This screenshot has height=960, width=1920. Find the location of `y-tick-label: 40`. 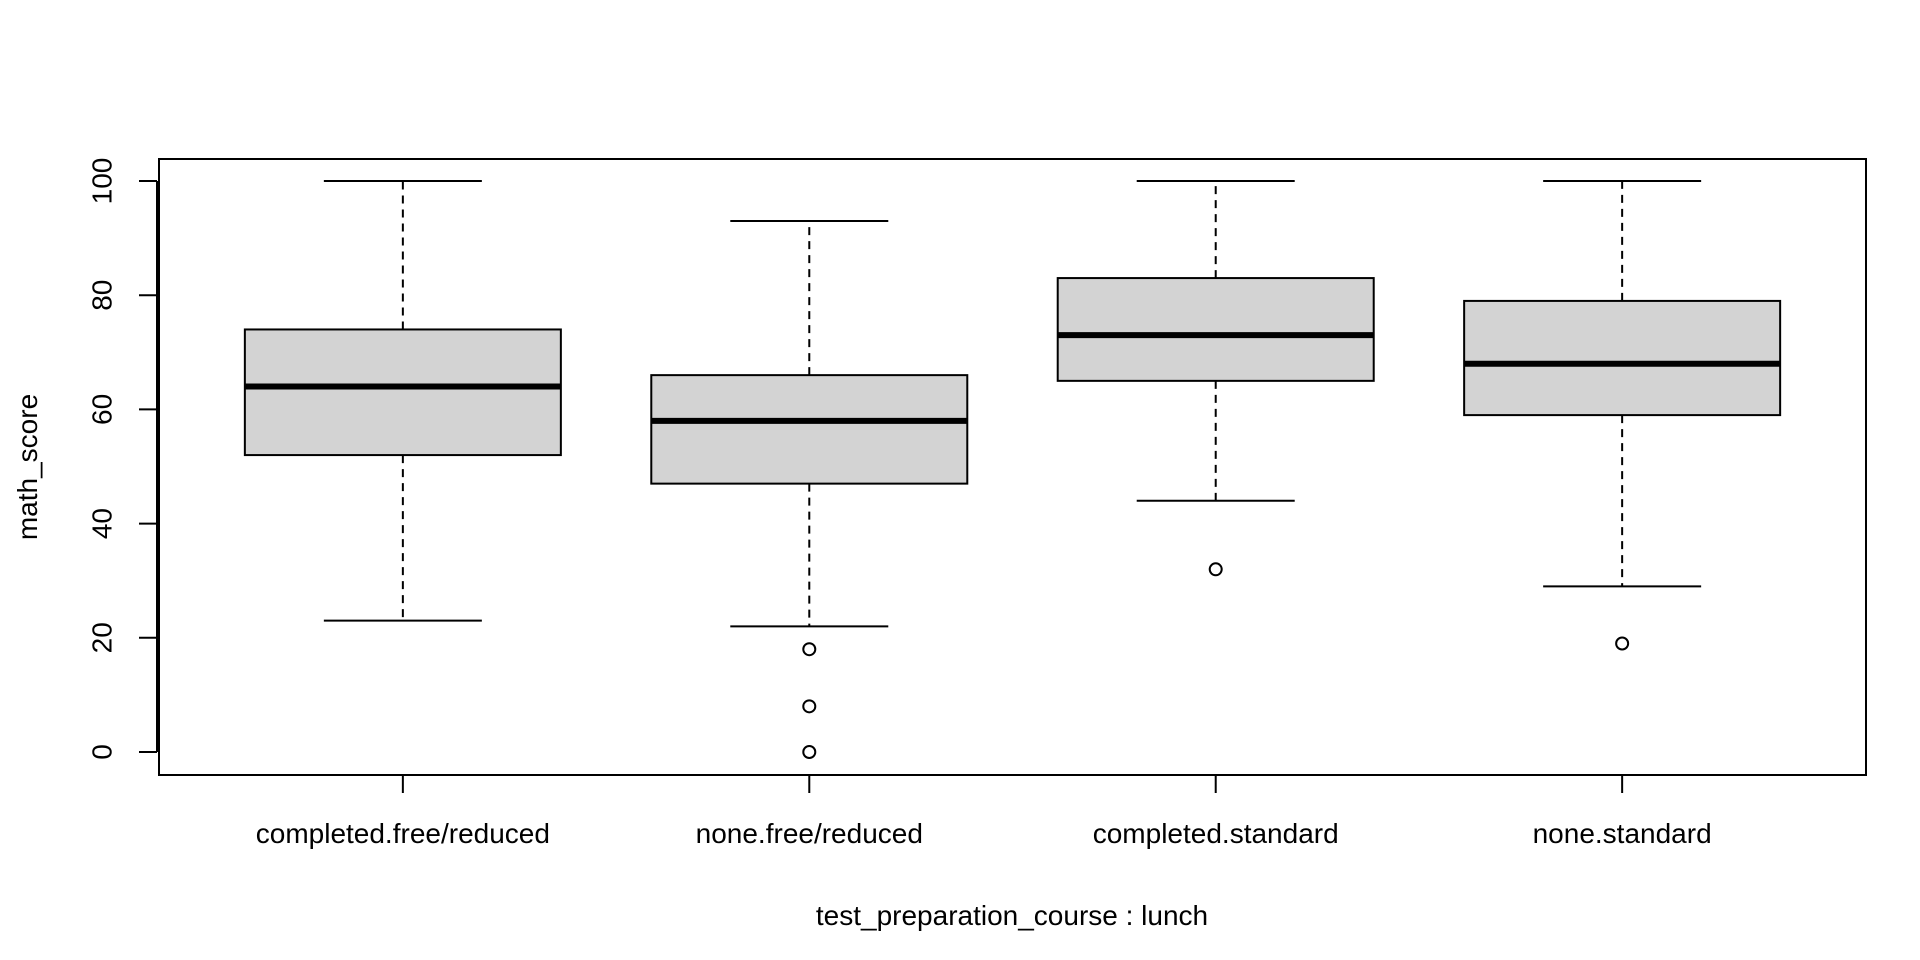

y-tick-label: 40 is located at coordinates (101, 523).